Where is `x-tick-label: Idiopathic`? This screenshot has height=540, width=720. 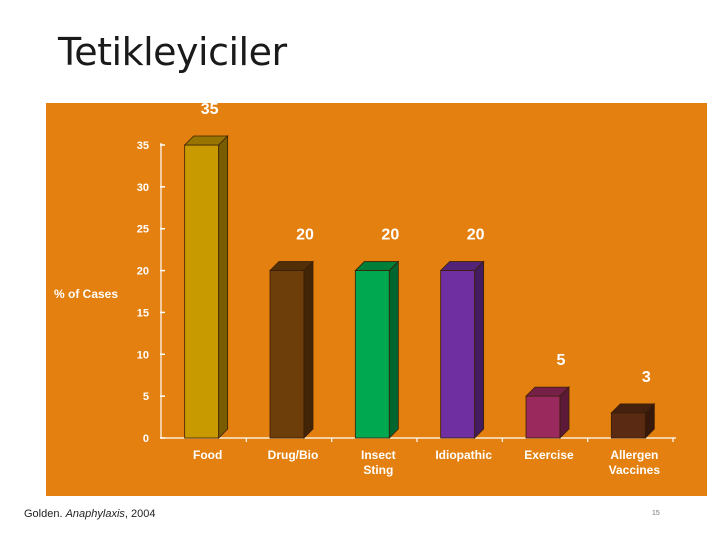 x-tick-label: Idiopathic is located at coordinates (463, 455).